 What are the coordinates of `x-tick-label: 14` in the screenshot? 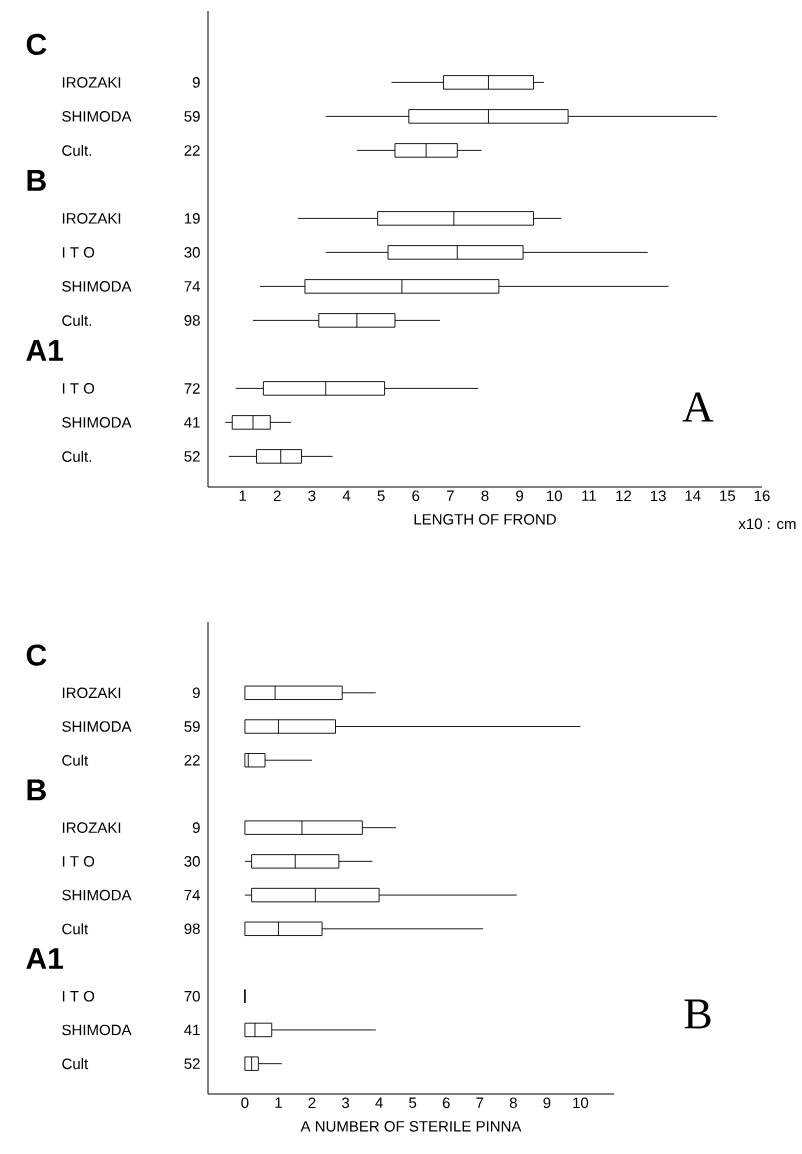 It's located at (693, 495).